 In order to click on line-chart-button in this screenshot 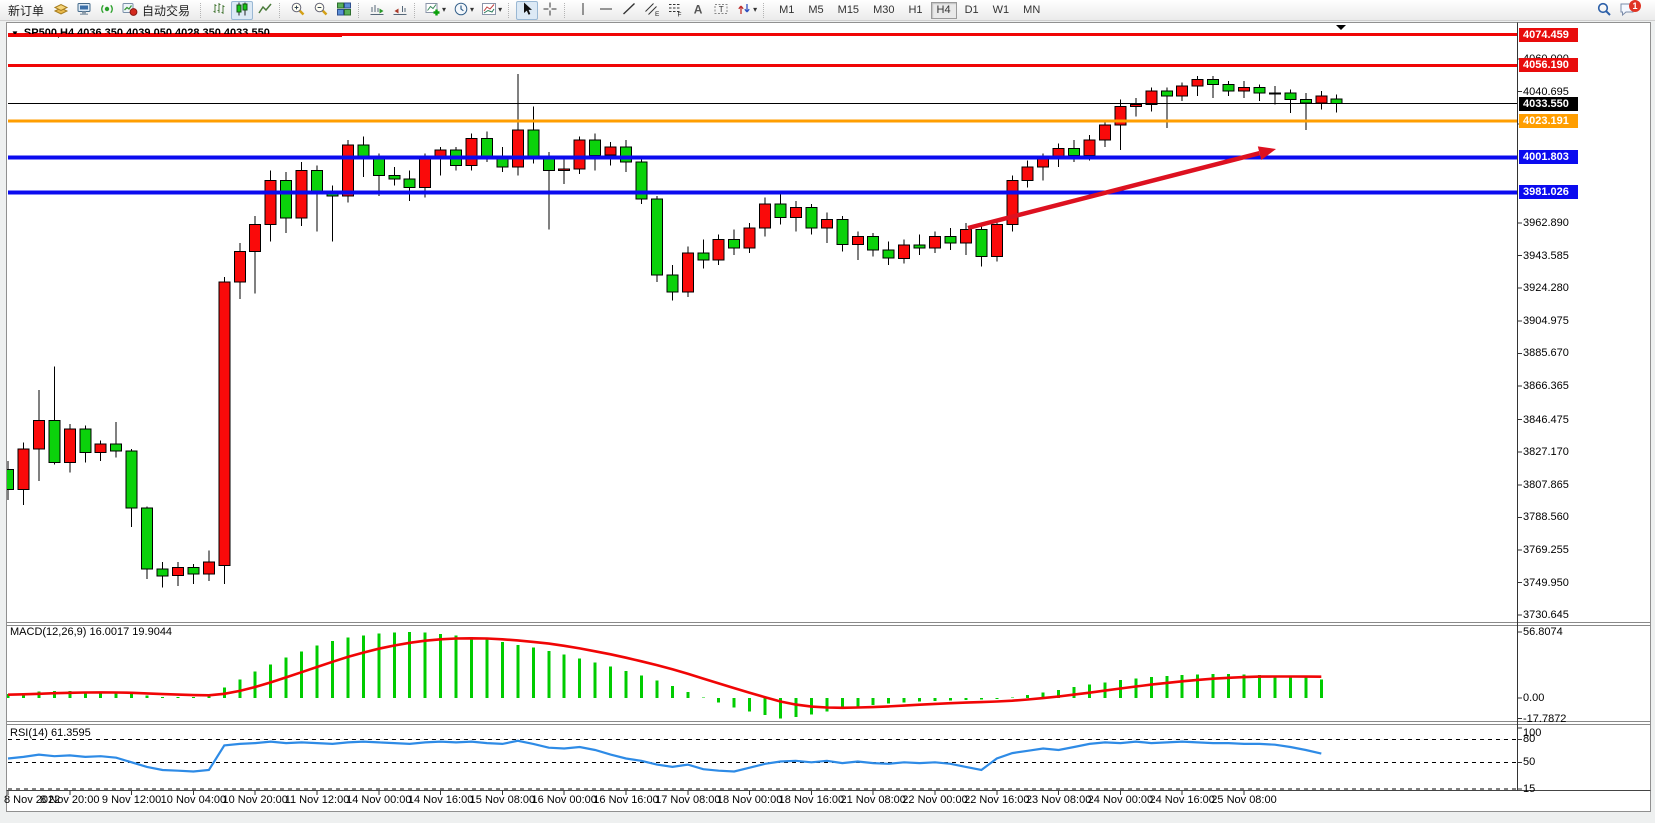, I will do `click(265, 10)`.